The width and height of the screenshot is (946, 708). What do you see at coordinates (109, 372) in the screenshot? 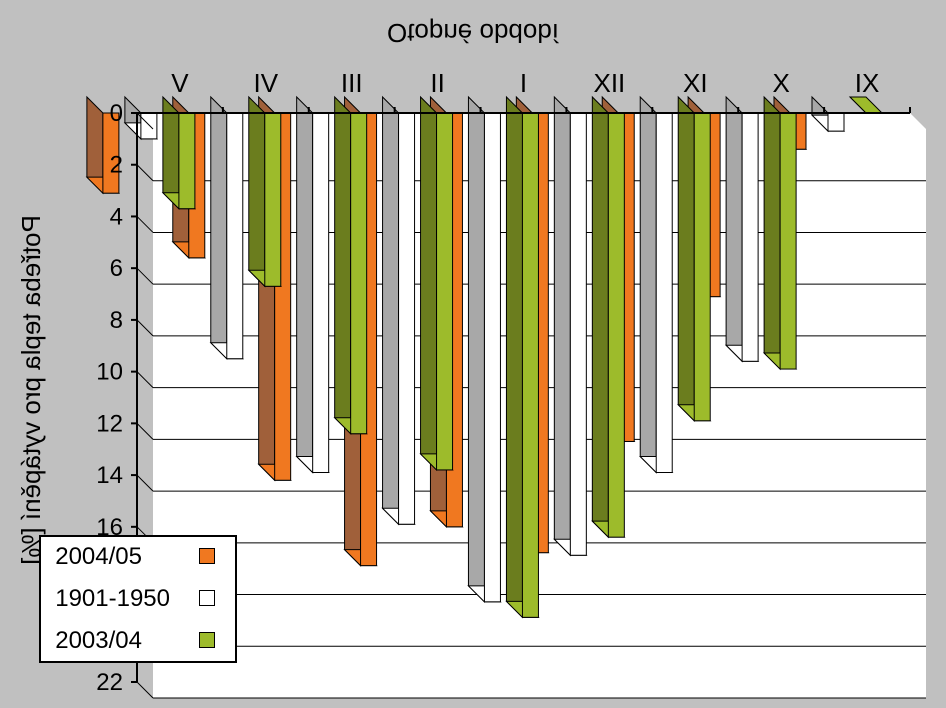
I see `y-tick-label: 10` at bounding box center [109, 372].